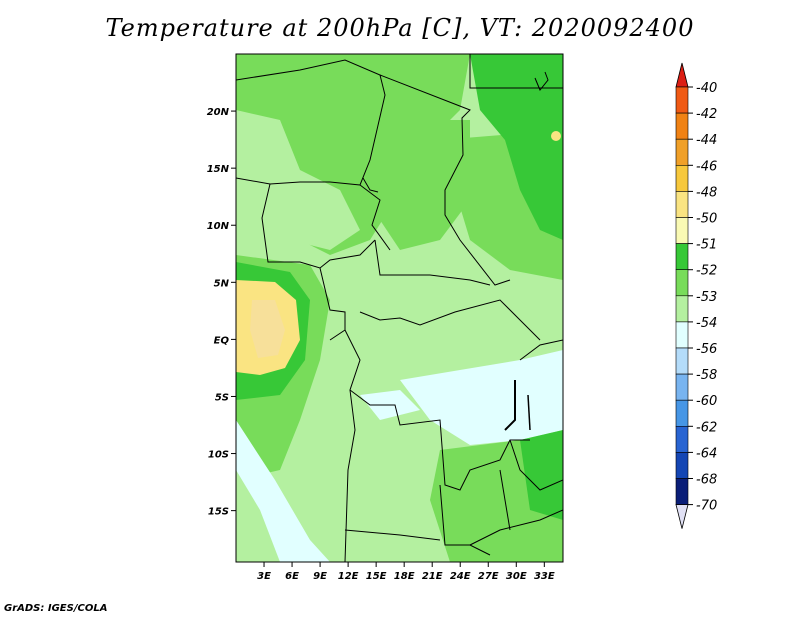 This screenshot has width=800, height=618. Describe the element at coordinates (222, 283) in the screenshot. I see `y-tick-label: 5N` at that location.